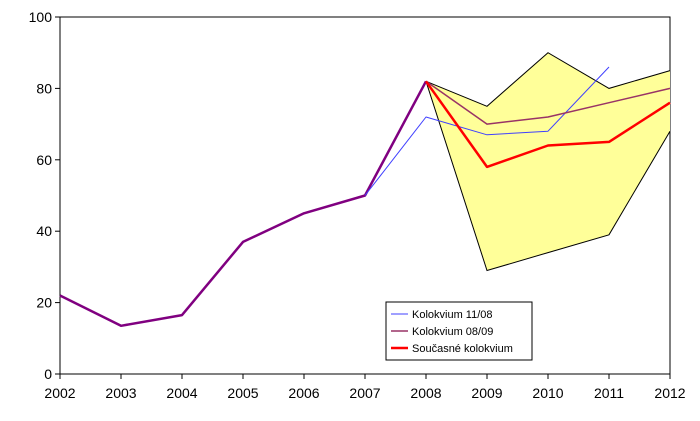 This screenshot has height=421, width=700. I want to click on x-tick-label-9: 2011, so click(609, 393).